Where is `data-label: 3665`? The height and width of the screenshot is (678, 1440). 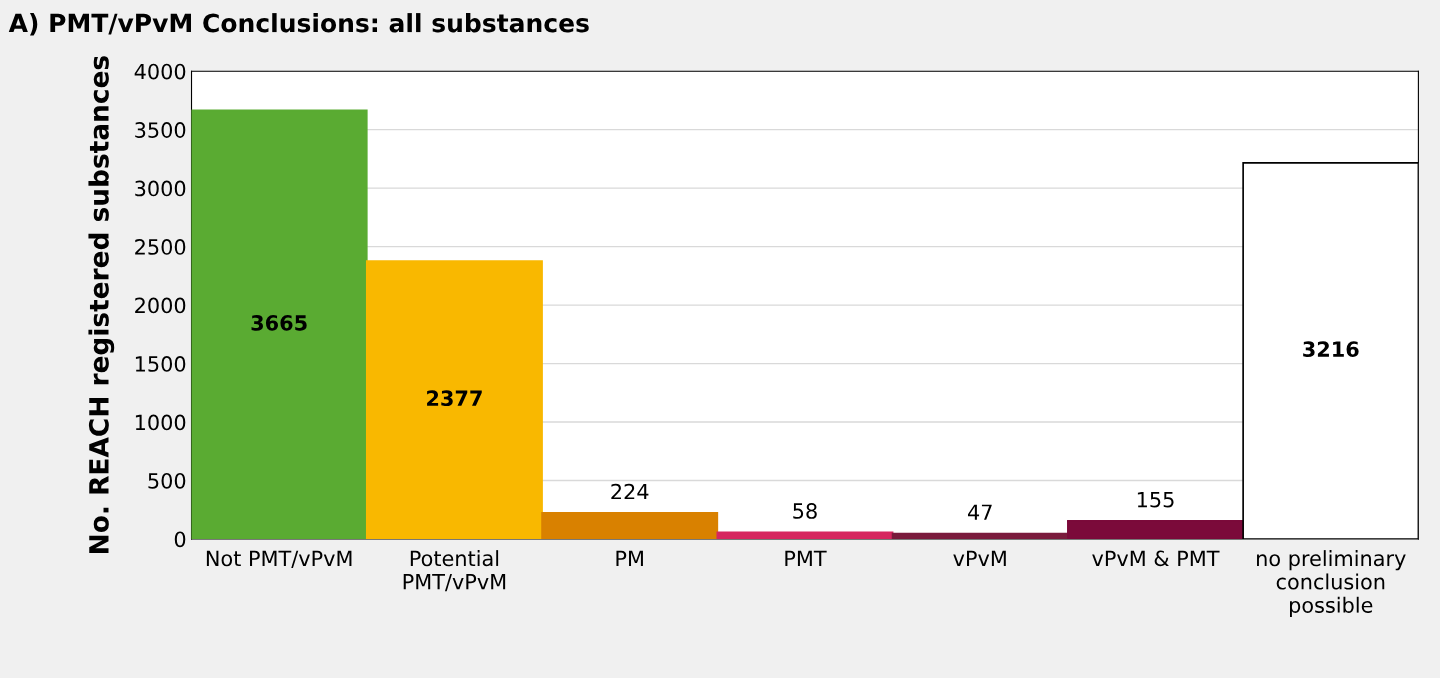 data-label: 3665 is located at coordinates (279, 322).